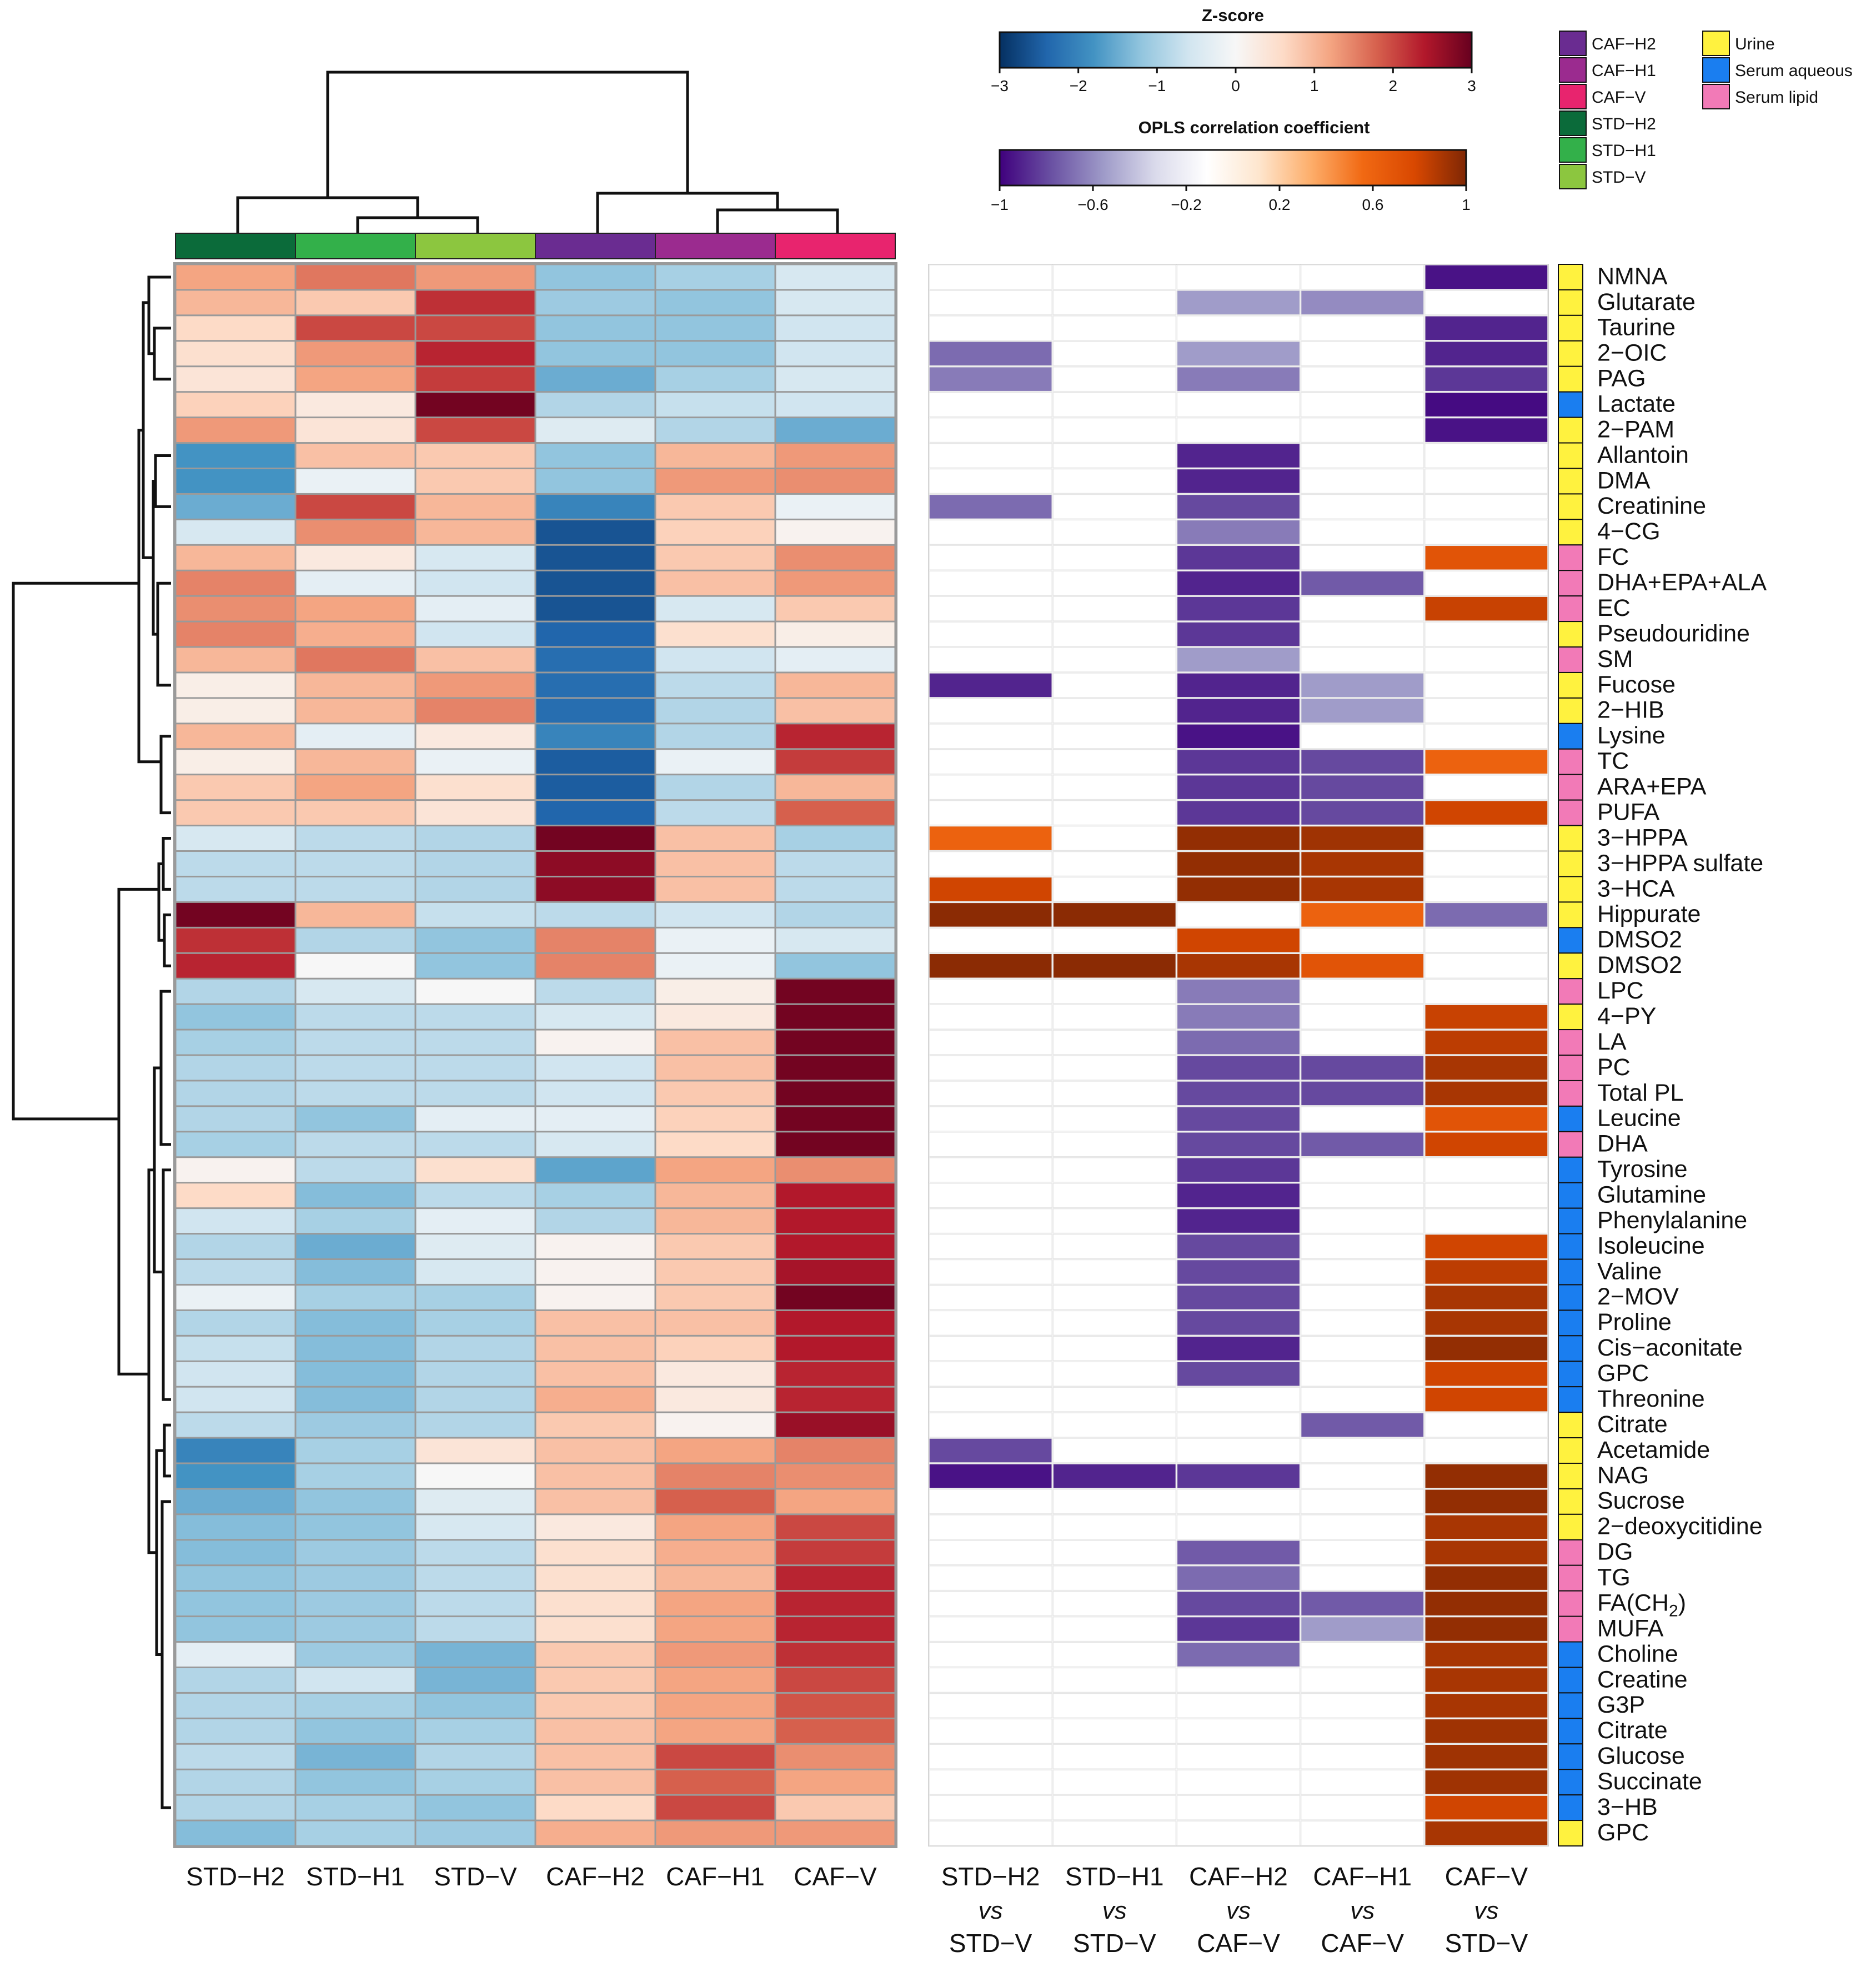  I want to click on row-dendro-link, so click(159, 315).